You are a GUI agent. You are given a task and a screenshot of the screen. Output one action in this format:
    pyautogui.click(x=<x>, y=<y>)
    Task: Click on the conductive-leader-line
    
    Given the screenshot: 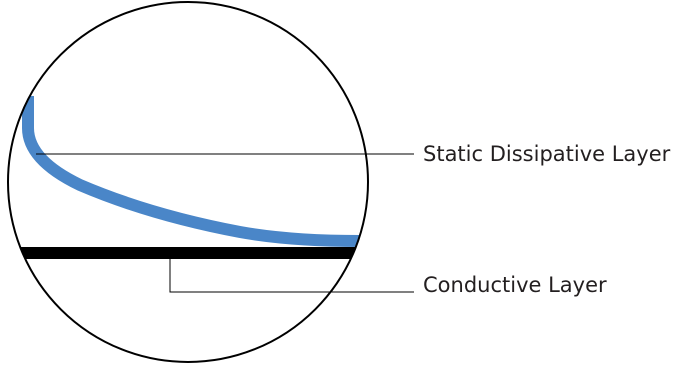 What is the action you would take?
    pyautogui.click(x=291, y=276)
    